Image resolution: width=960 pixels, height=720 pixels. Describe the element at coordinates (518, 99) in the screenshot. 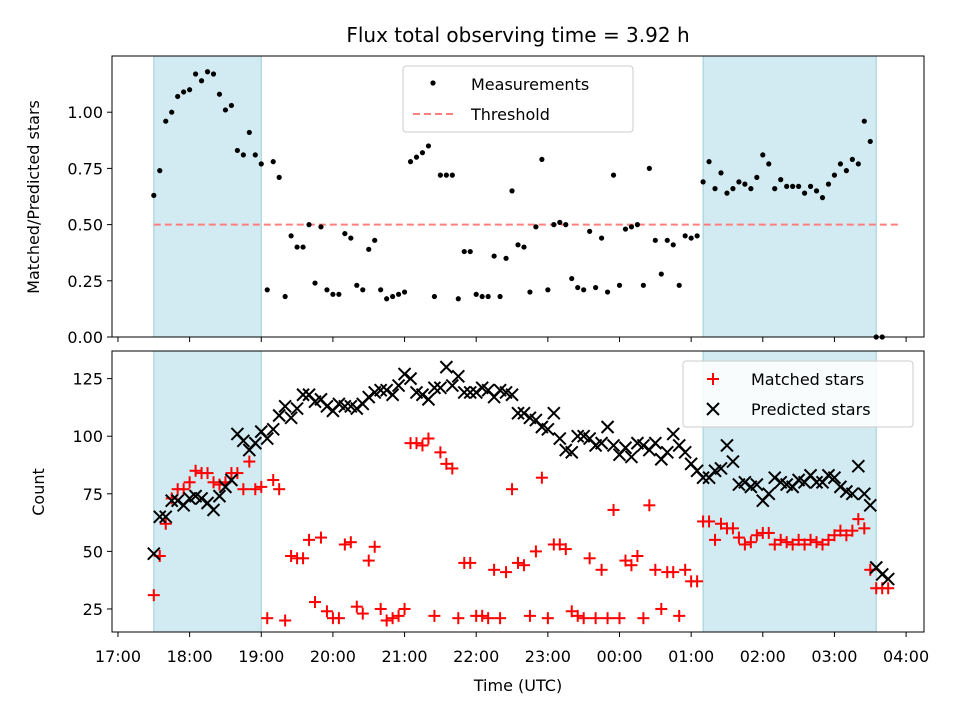

I see `top-legend: Measurements Threshold` at that location.